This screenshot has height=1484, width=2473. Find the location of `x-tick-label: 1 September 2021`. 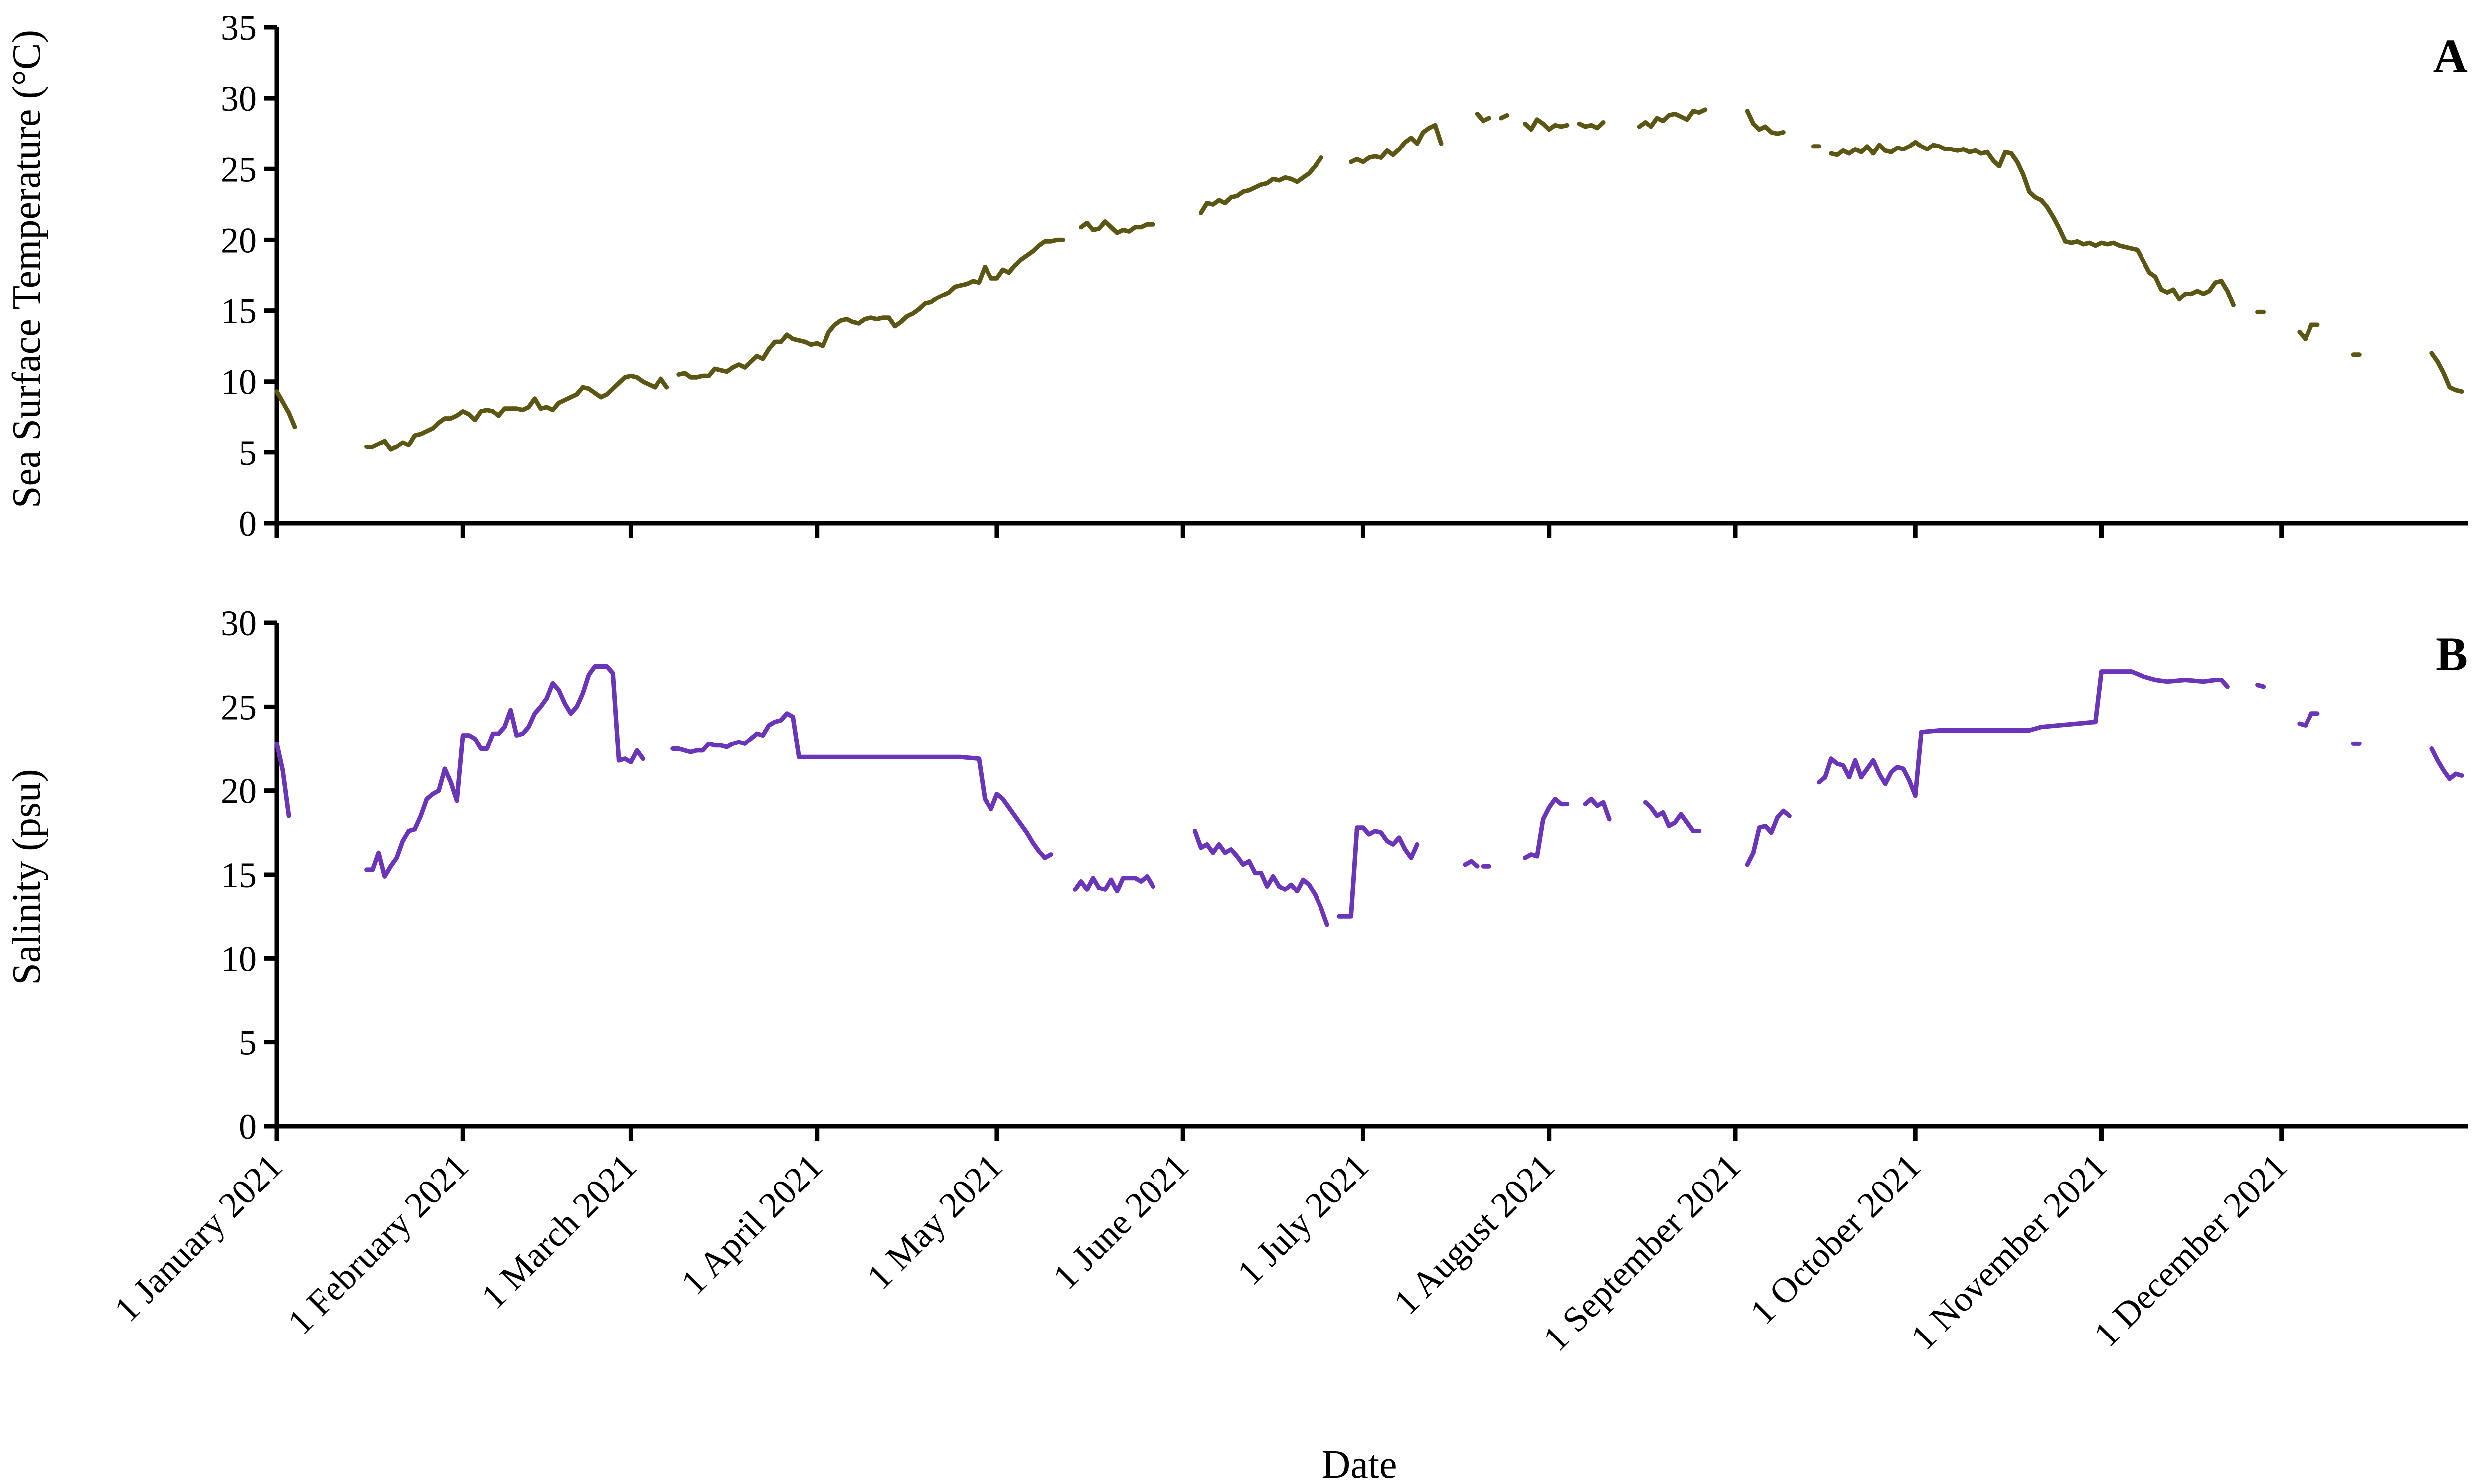

x-tick-label: 1 September 2021 is located at coordinates (1641, 1252).